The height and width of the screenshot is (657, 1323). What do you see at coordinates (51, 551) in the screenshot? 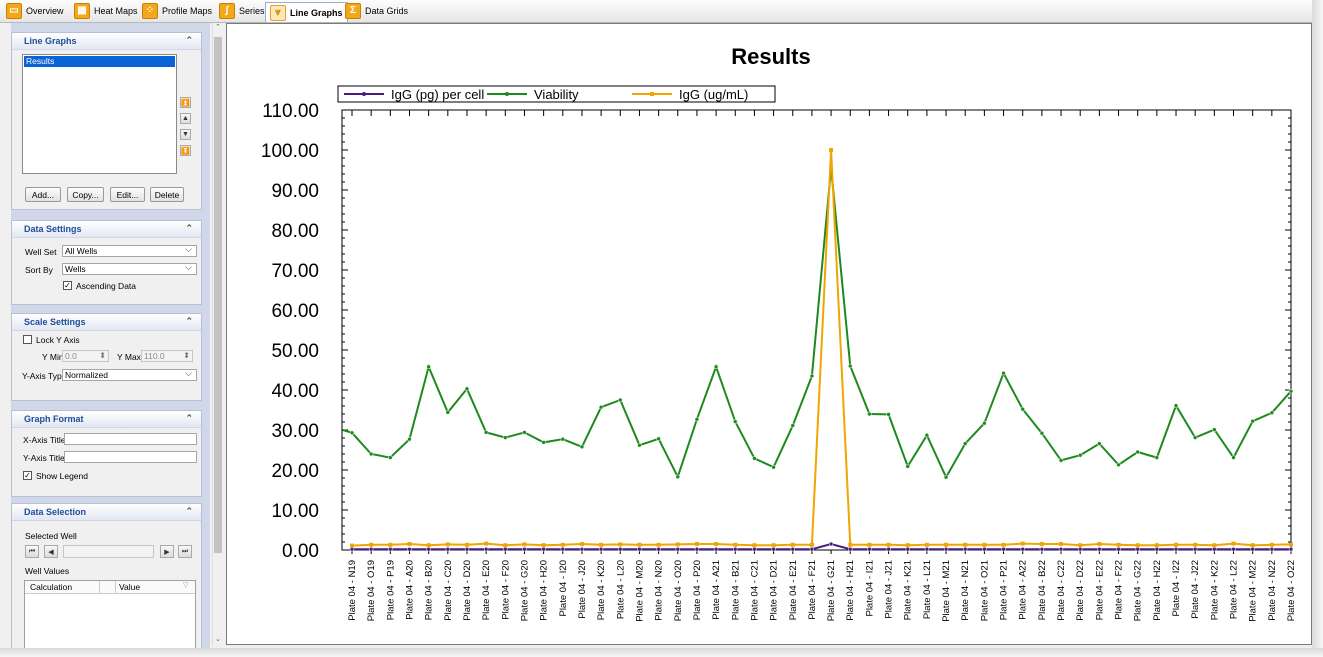
I see `previous-well-icon: ◀` at bounding box center [51, 551].